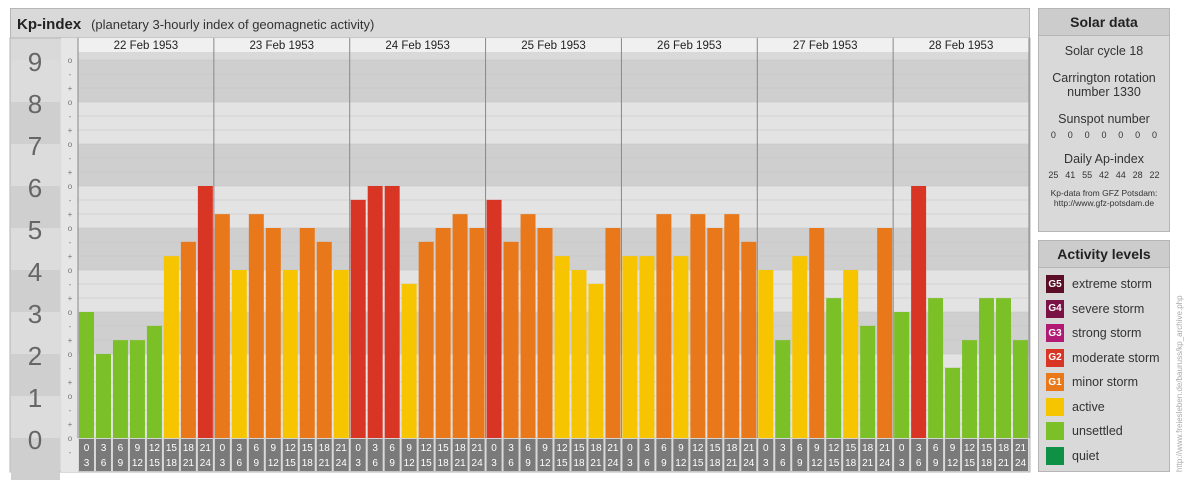 This screenshot has height=480, width=1184. Describe the element at coordinates (689, 46) in the screenshot. I see `day-label: 26 Feb 1953` at that location.